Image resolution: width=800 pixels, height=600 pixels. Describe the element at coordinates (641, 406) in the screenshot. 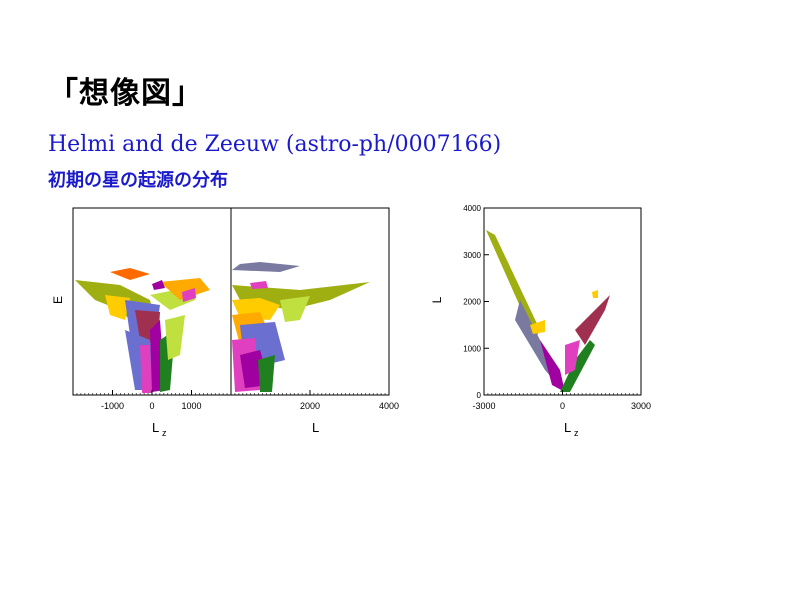

I see `x-tick-label: 3000` at that location.